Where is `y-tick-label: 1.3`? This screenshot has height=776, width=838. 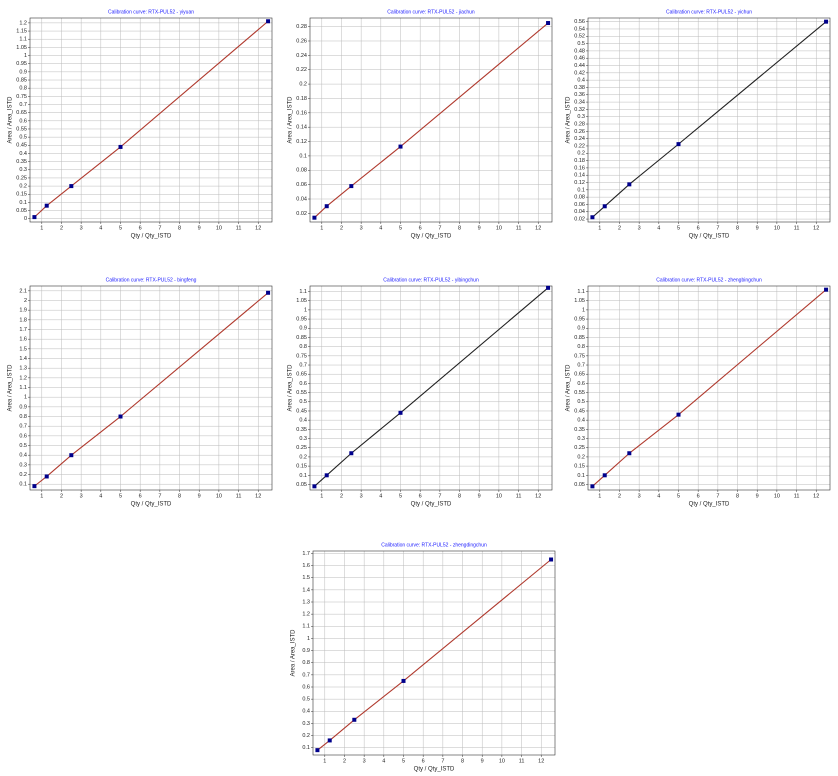
y-tick-label: 1.3 is located at coordinates (23, 369).